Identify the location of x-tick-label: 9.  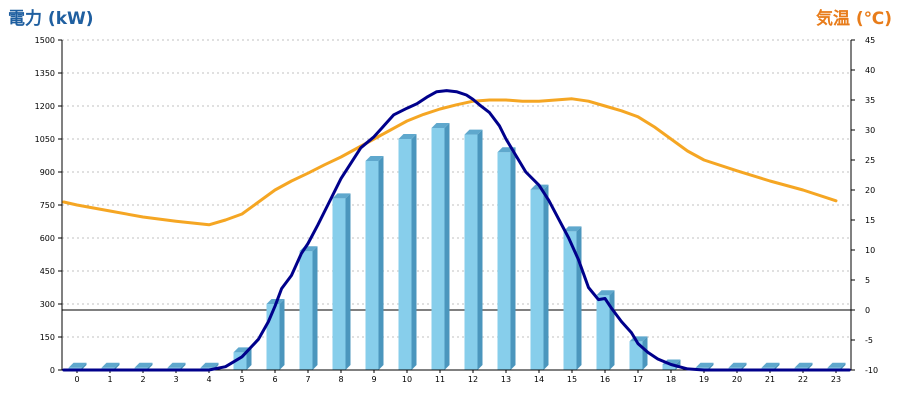
(373, 379).